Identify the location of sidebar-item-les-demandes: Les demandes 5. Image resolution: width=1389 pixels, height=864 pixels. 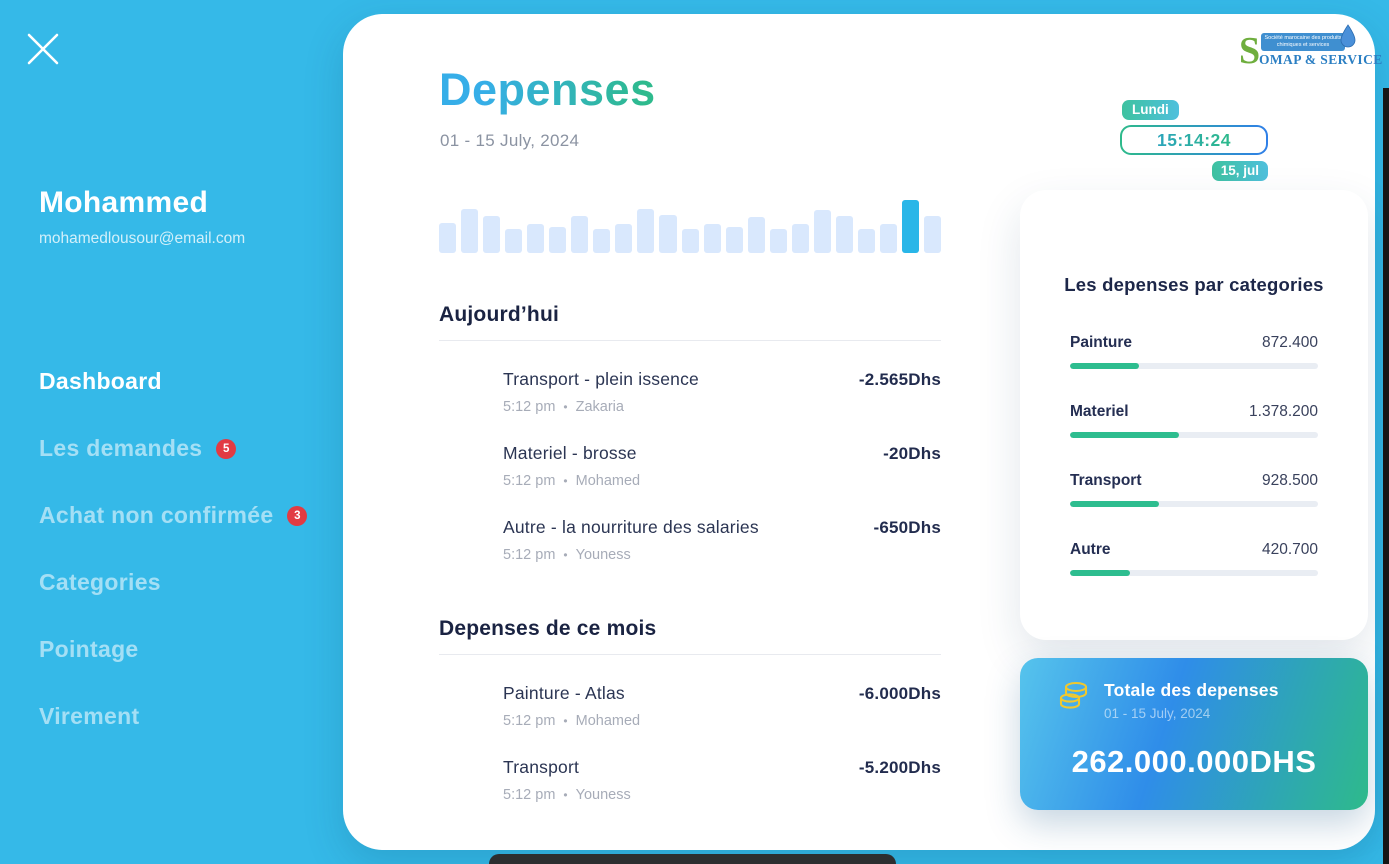
(173, 448).